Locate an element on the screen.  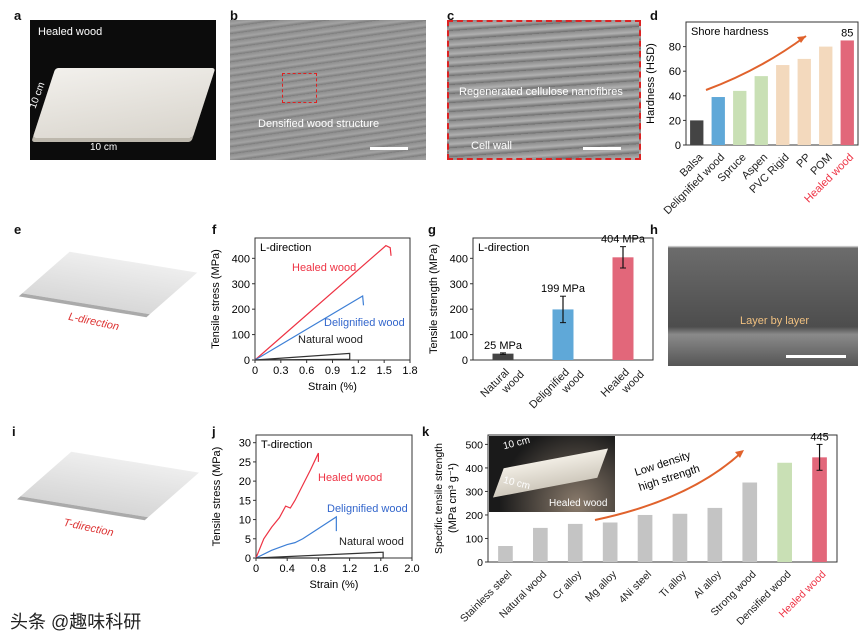
bar-healed-wood is located at coordinates (847, 93).